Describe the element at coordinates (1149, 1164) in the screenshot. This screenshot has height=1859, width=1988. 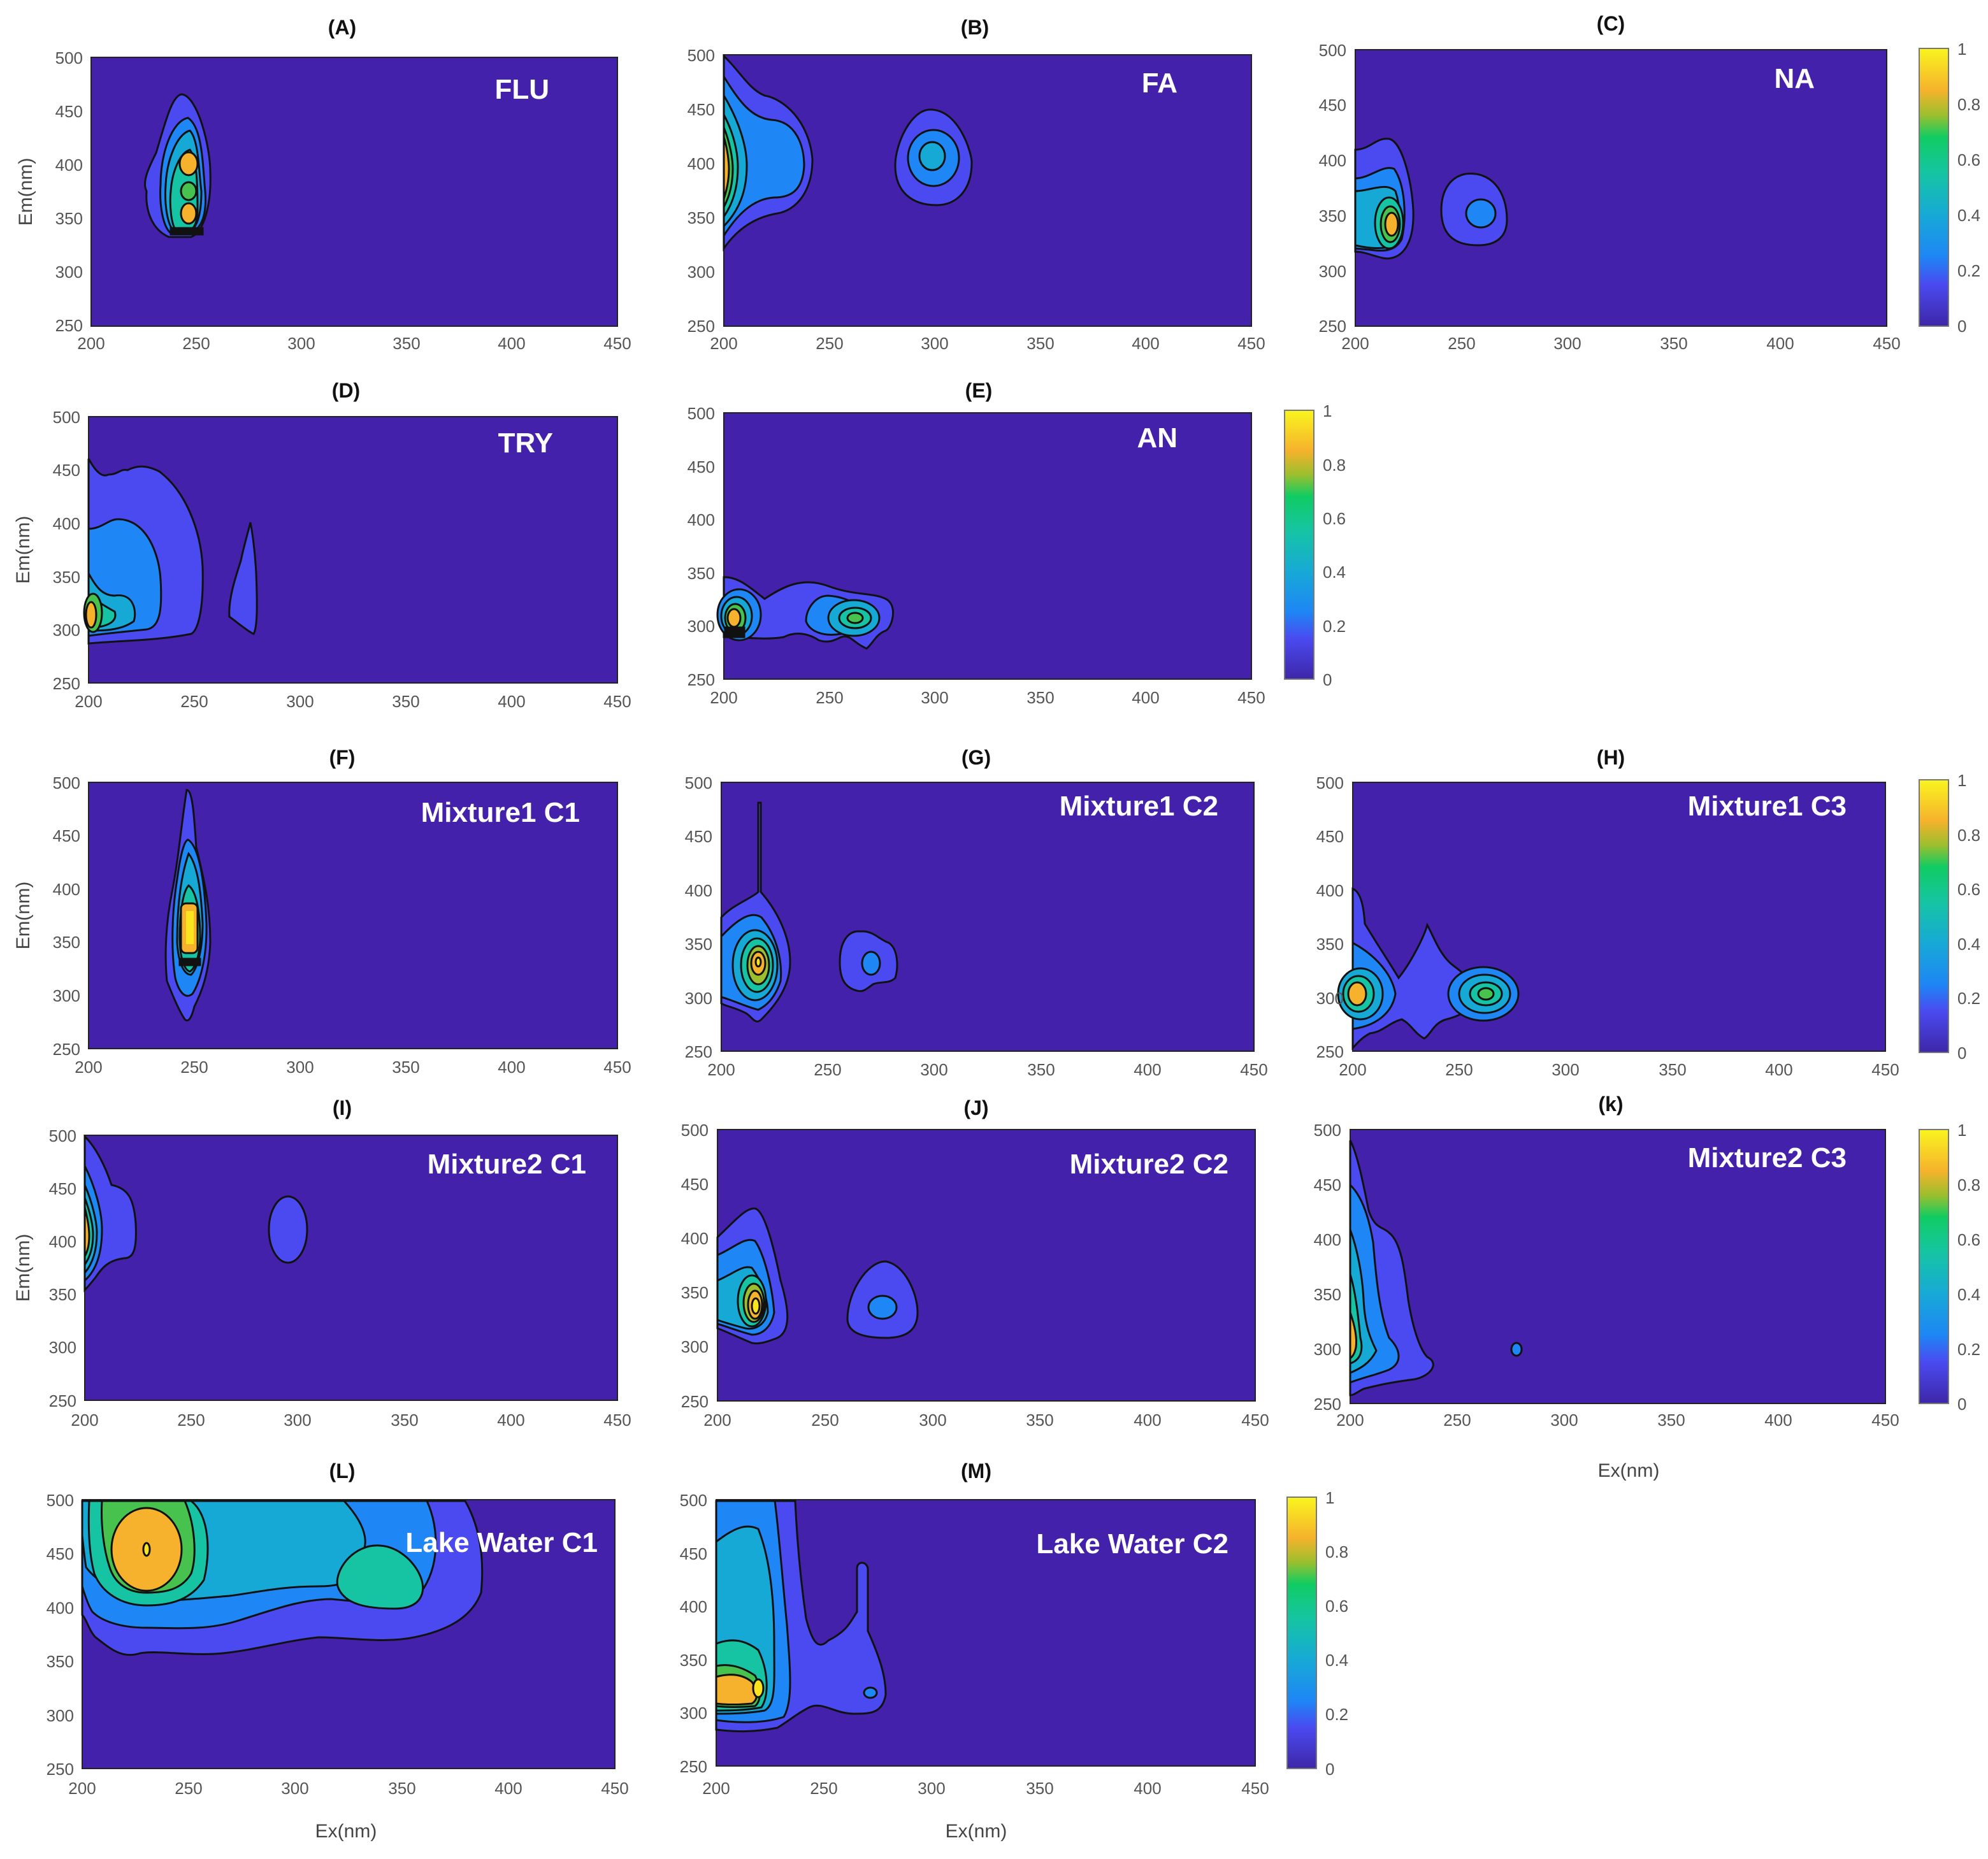
I see `component-label: Mixture2 C2` at that location.